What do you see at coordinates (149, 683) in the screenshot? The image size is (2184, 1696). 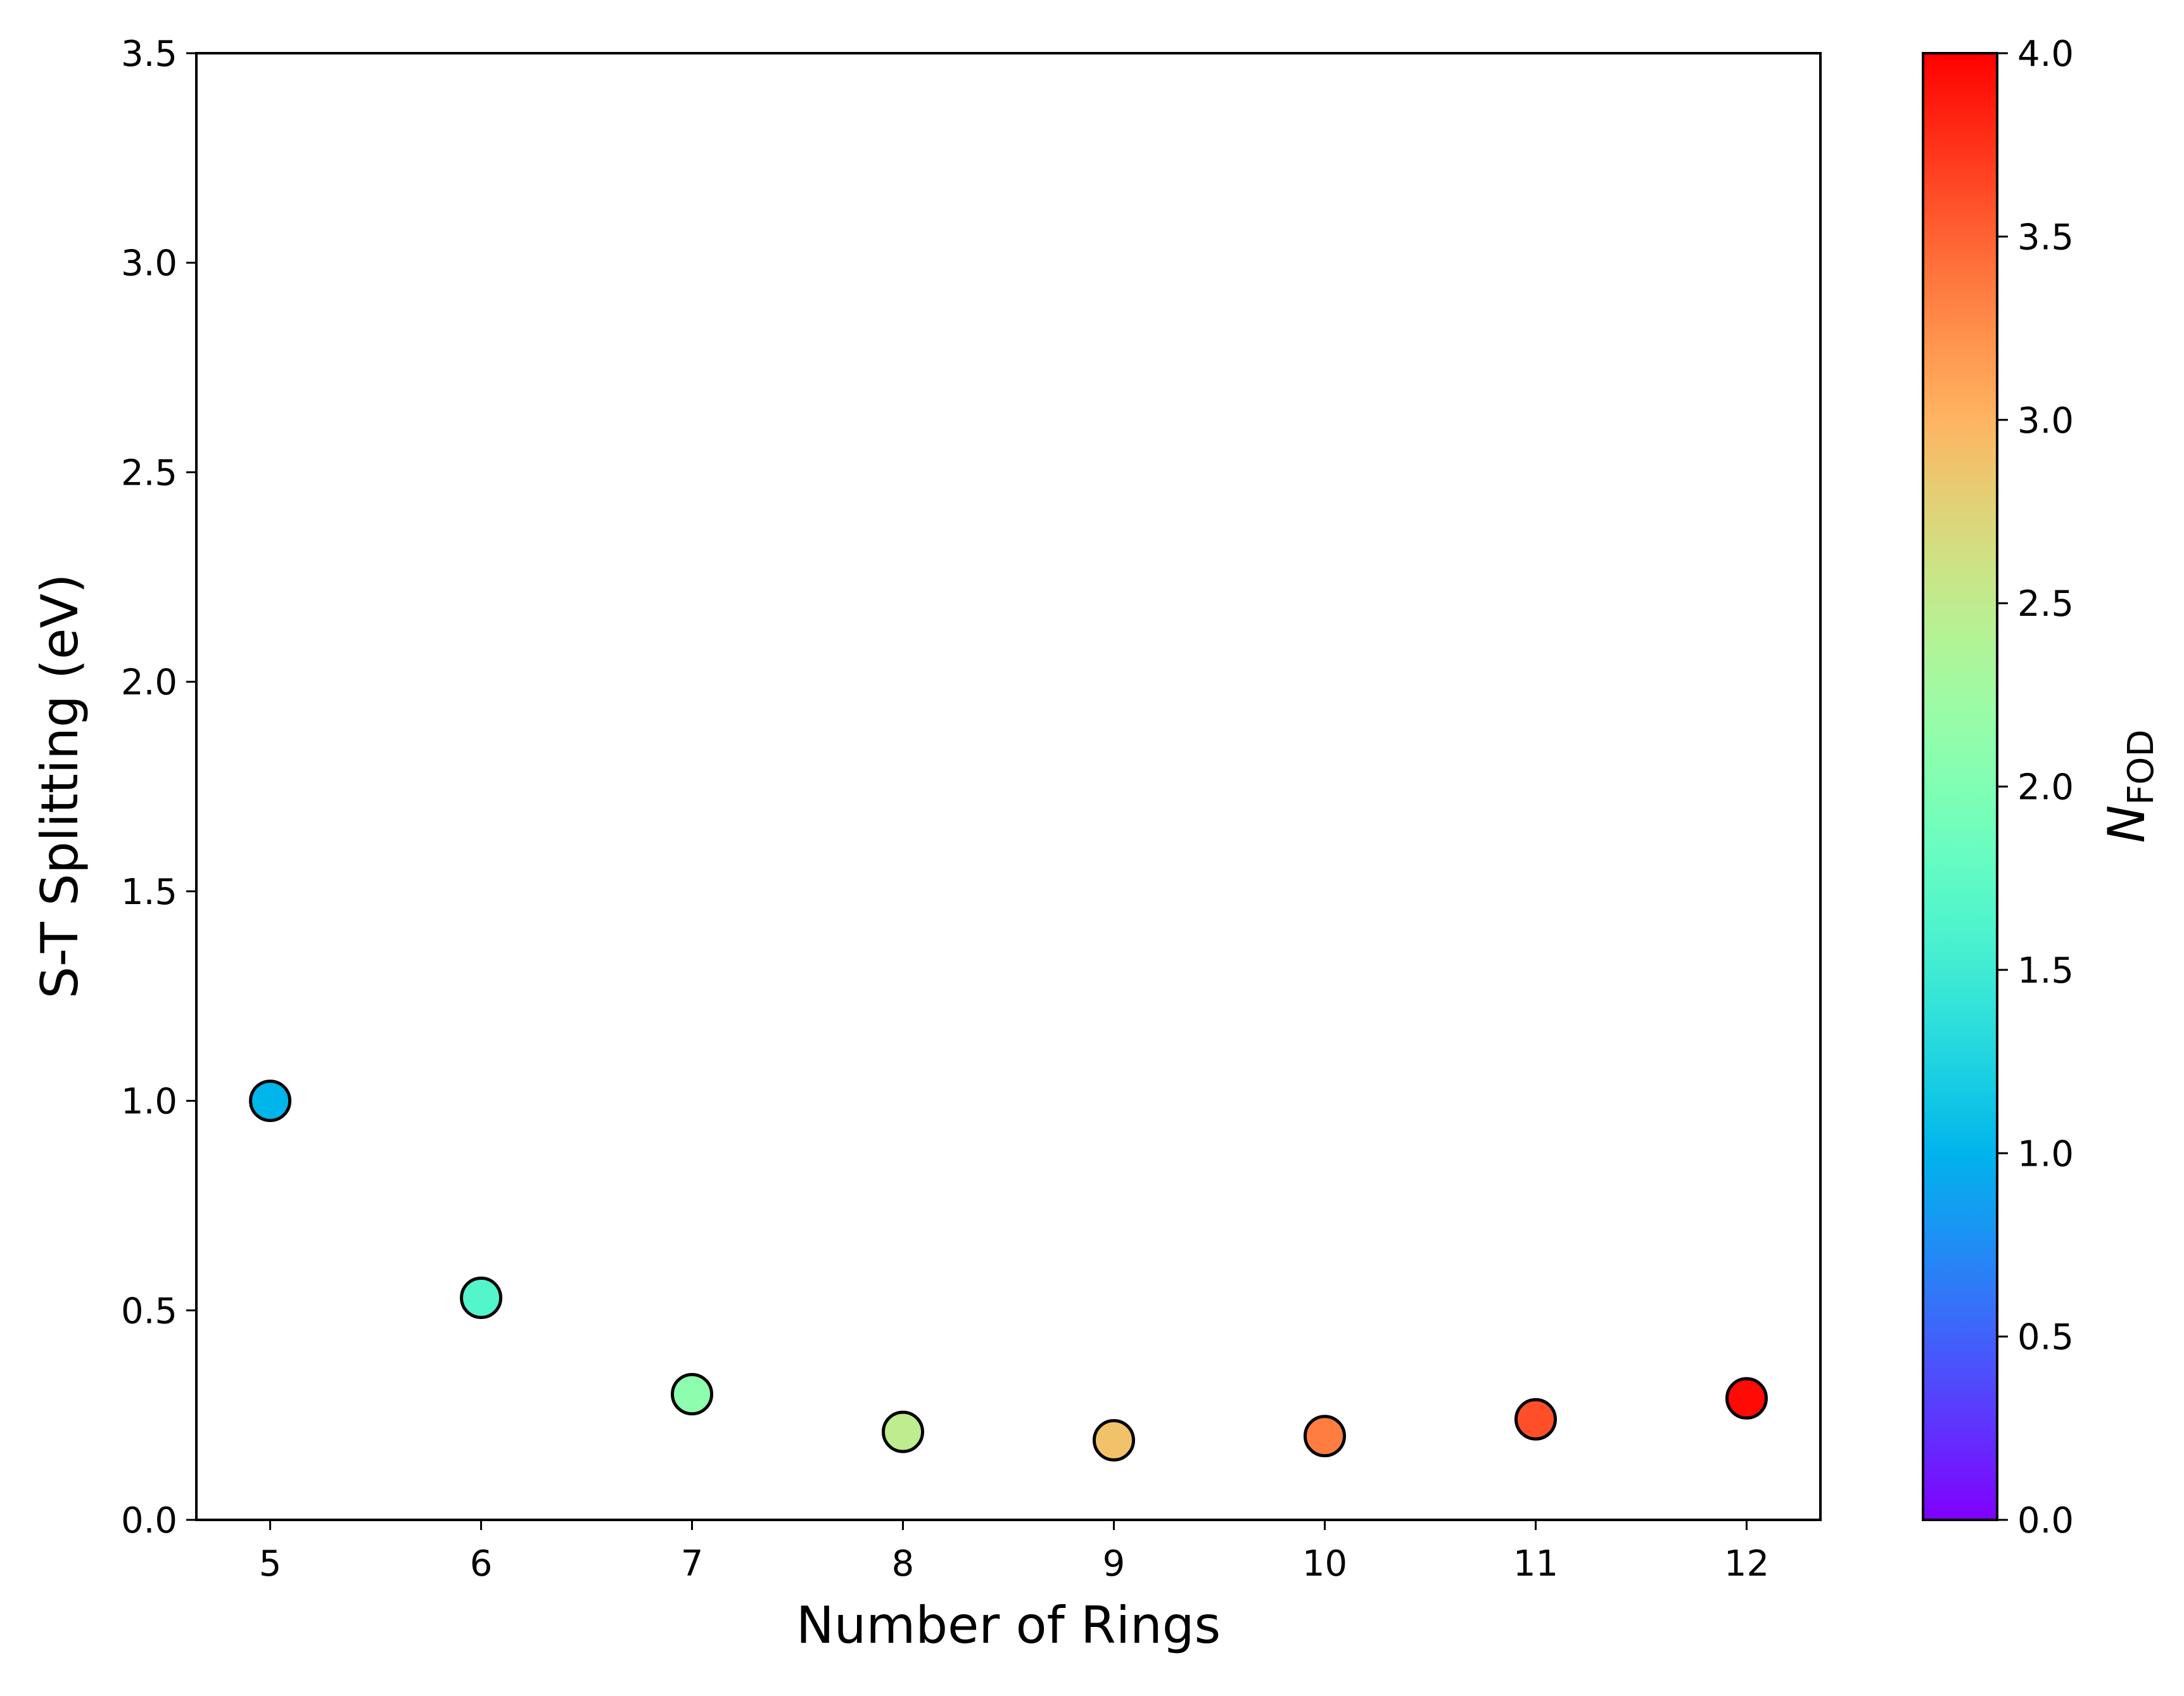 I see `y-tick-label: 2.0` at bounding box center [149, 683].